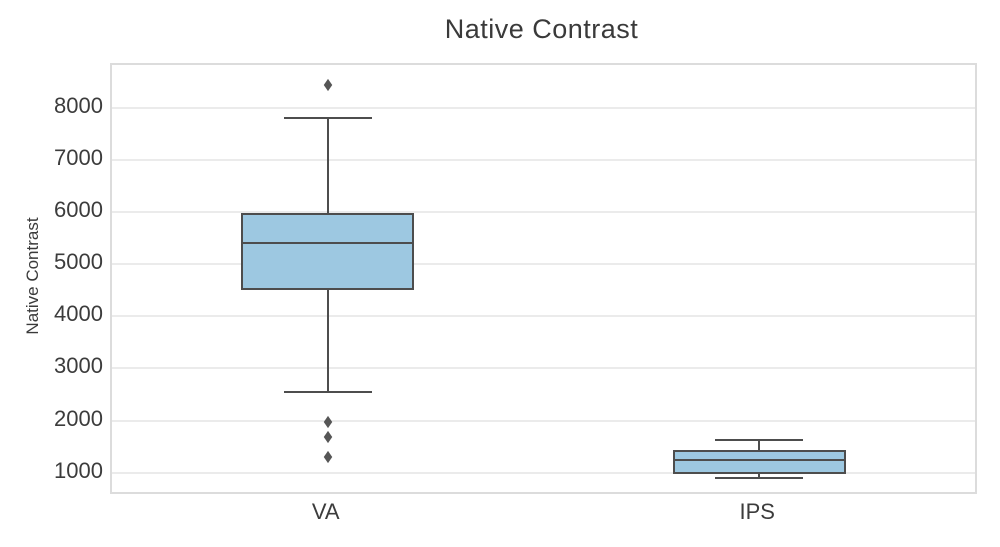  Describe the element at coordinates (543, 420) in the screenshot. I see `gridline-2000` at that location.